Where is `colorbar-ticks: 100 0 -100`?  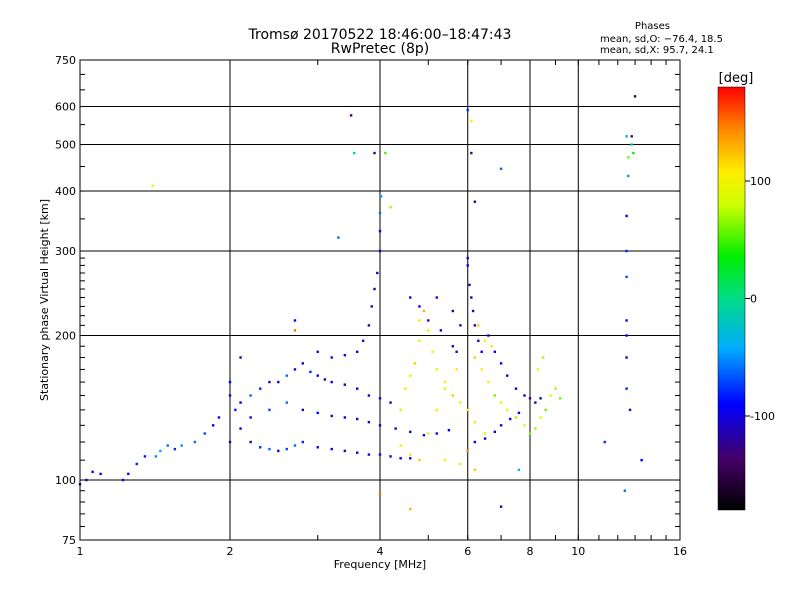 colorbar-ticks: 100 0 -100 is located at coordinates (760, 299).